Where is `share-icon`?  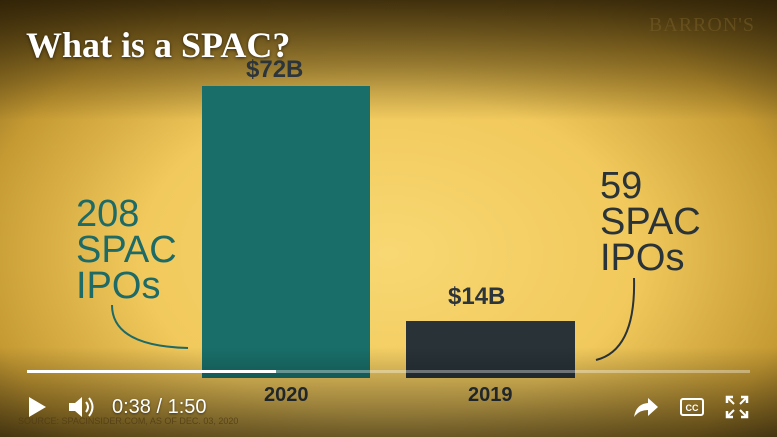
share-icon is located at coordinates (646, 407).